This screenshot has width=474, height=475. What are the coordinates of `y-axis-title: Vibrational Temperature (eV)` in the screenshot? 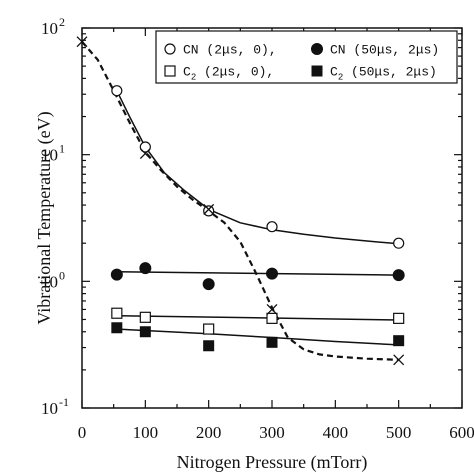 It's located at (44, 217).